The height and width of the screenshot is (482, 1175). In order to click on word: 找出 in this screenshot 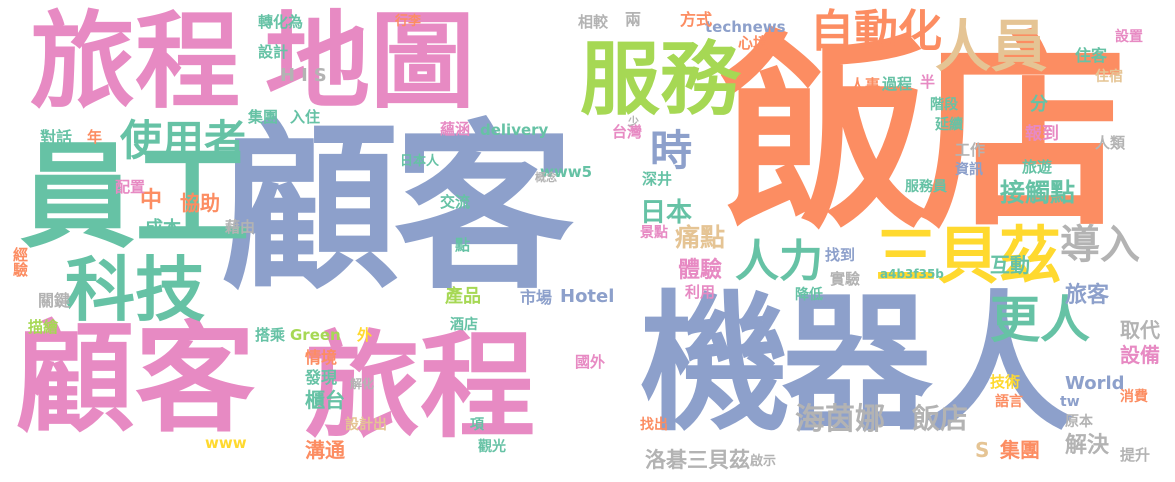, I will do `click(654, 425)`.